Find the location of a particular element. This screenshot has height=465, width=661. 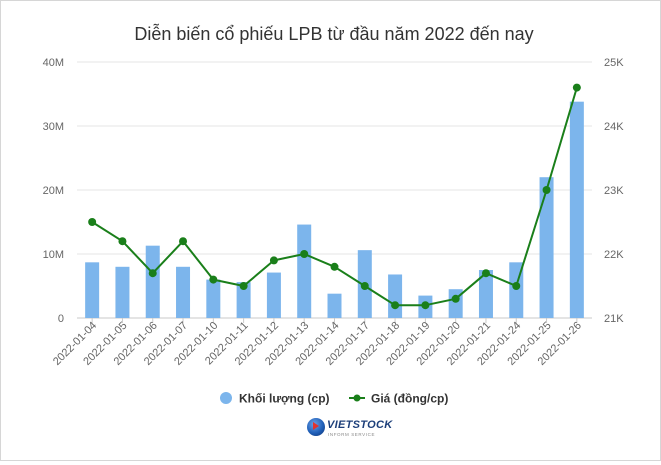

legend-item-volume: Khối lượng (cp) is located at coordinates (275, 399).